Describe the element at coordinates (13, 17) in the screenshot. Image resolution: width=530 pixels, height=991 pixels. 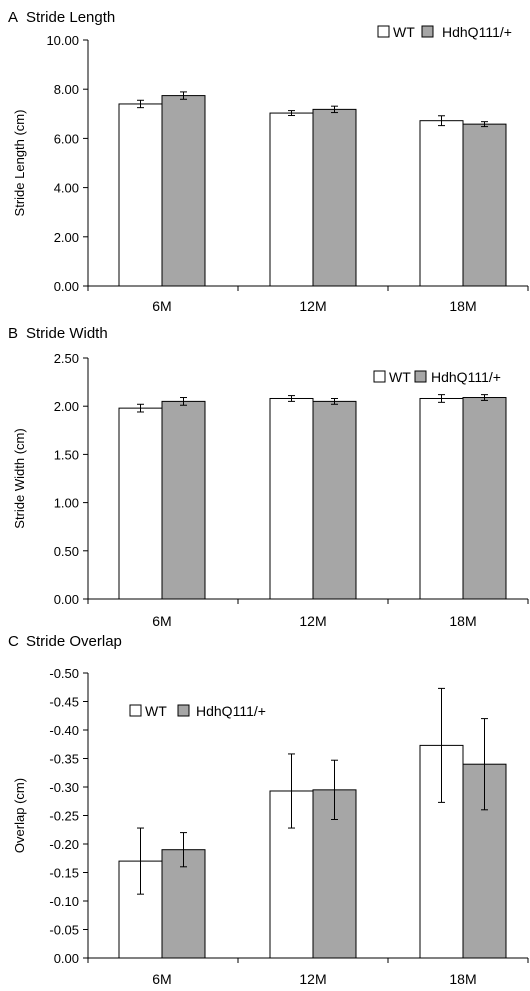
I see `panel-letter: A` at that location.